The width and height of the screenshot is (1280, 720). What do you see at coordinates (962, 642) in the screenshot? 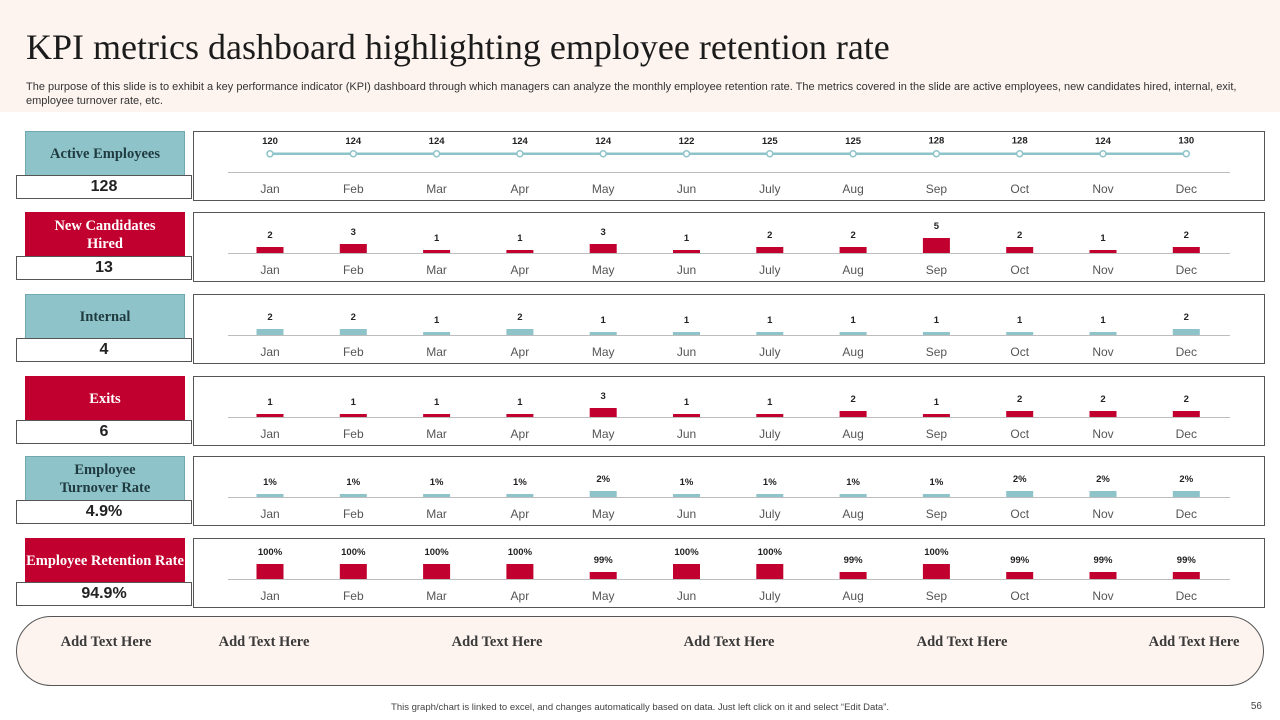
I see `footer-text-5: Add Text Here` at bounding box center [962, 642].